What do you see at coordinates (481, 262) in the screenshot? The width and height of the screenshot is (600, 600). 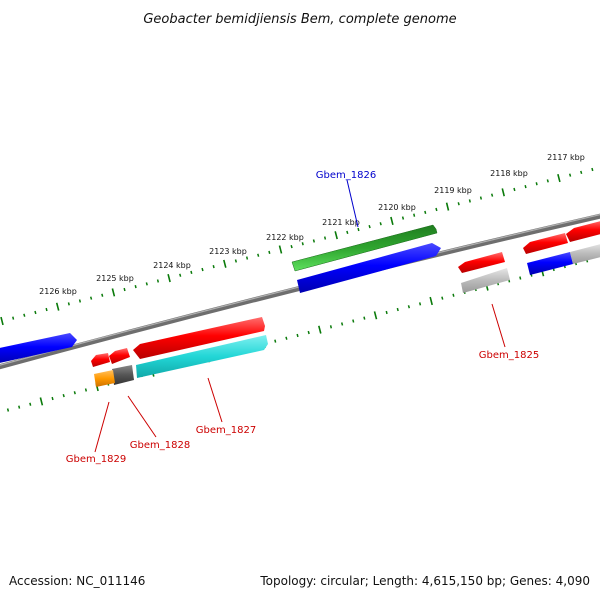 I see `gene-gbem-1825-cds` at bounding box center [481, 262].